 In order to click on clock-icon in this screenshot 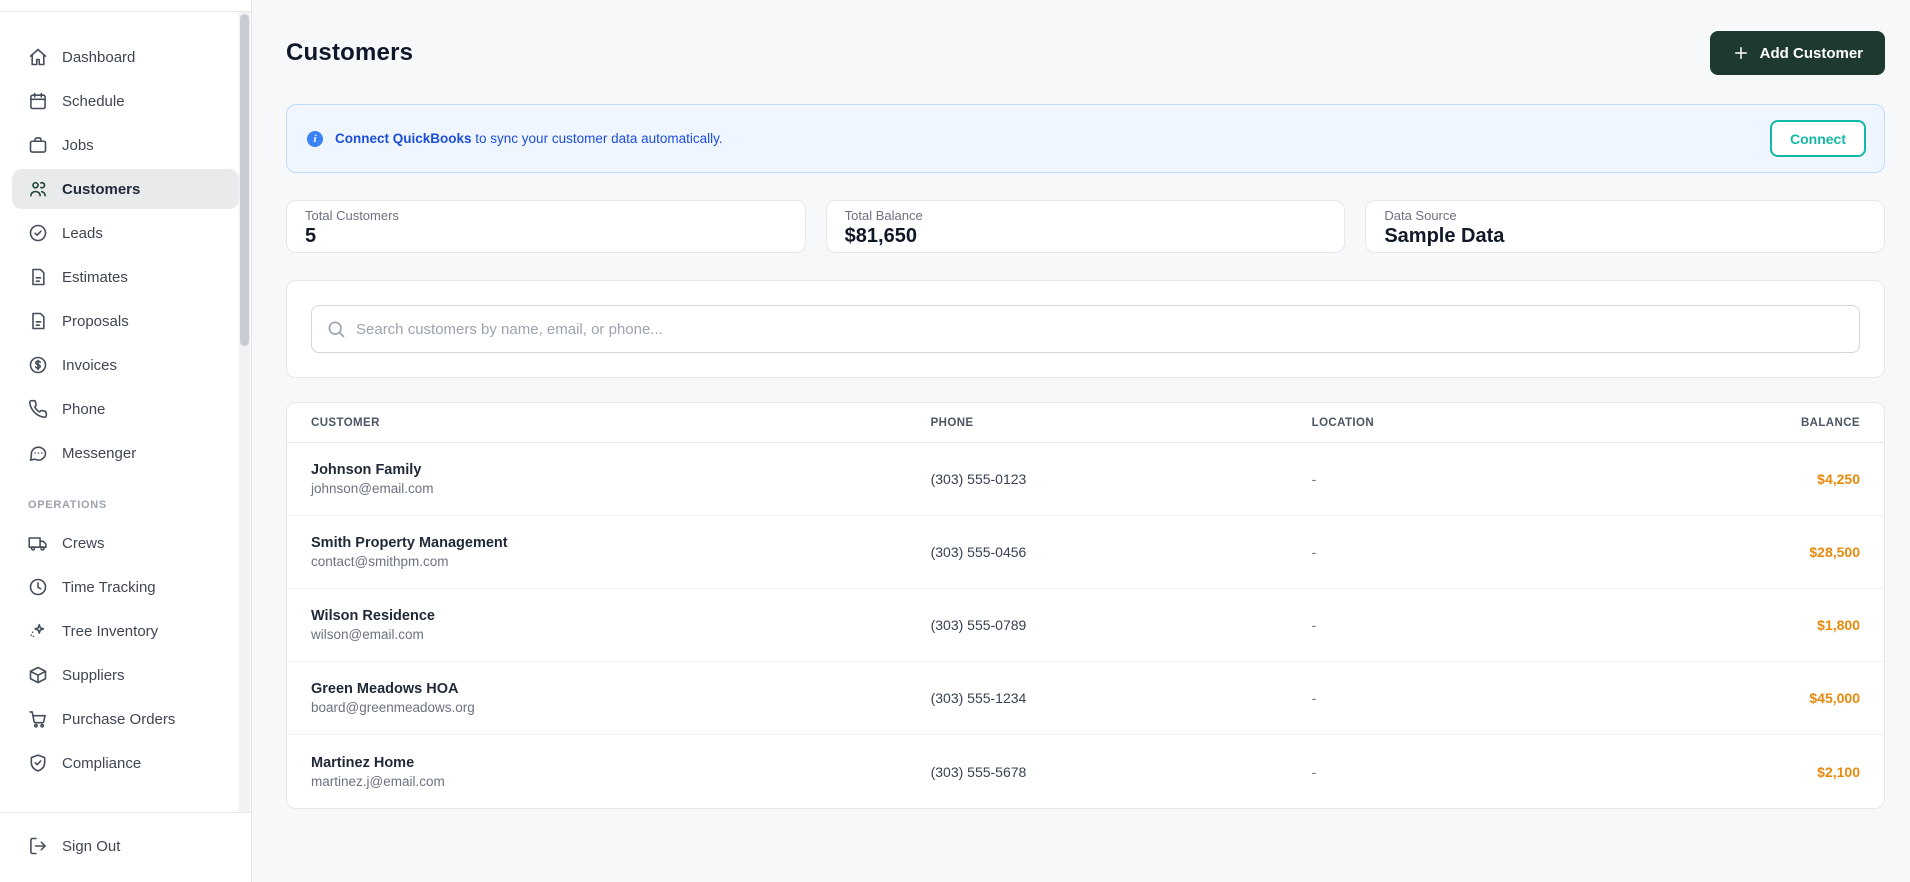, I will do `click(38, 587)`.